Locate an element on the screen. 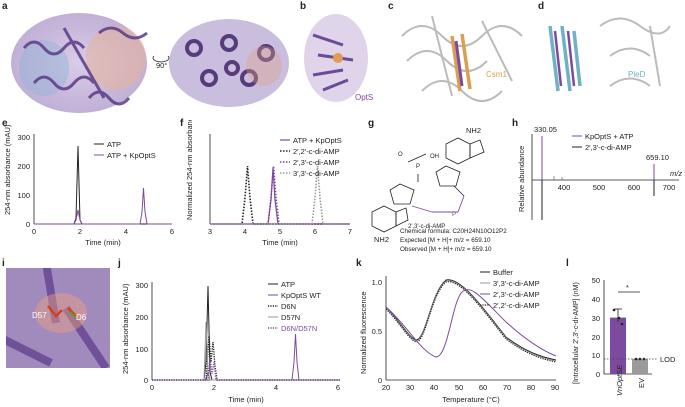 The width and height of the screenshot is (685, 407). panel-c-structure is located at coordinates (462, 58).